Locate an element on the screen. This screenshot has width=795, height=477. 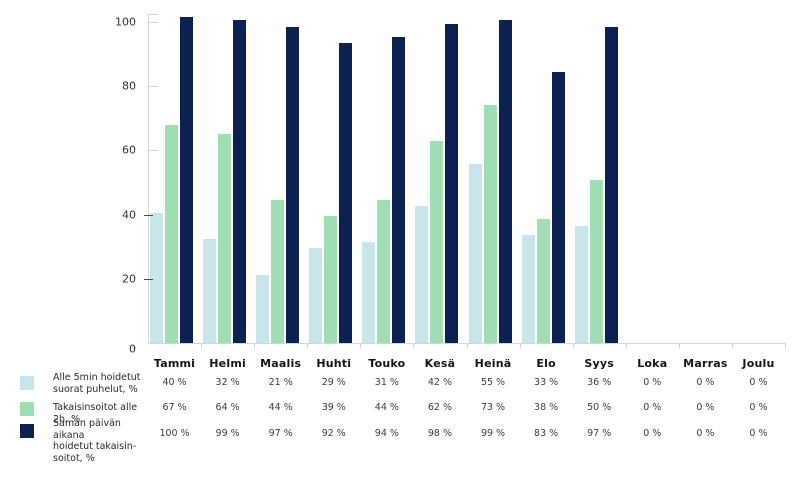
value-cell-series3-elo: 83 % is located at coordinates (546, 433).